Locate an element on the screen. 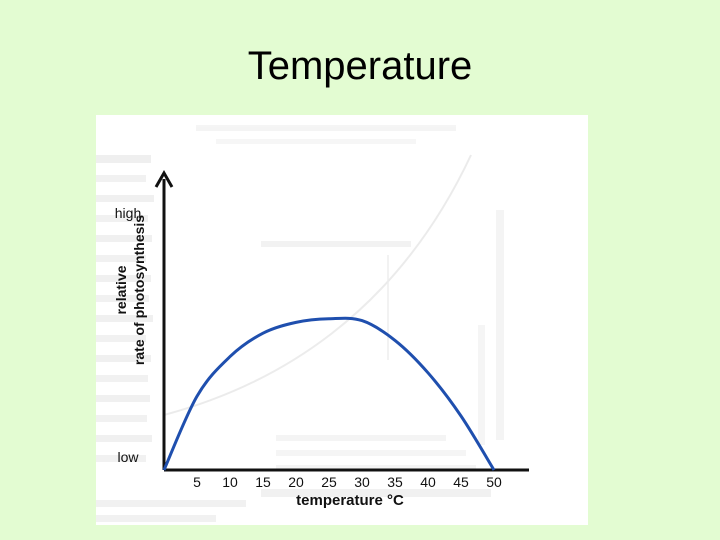 This screenshot has height=540, width=720. y-axis-arrowhead is located at coordinates (164, 178).